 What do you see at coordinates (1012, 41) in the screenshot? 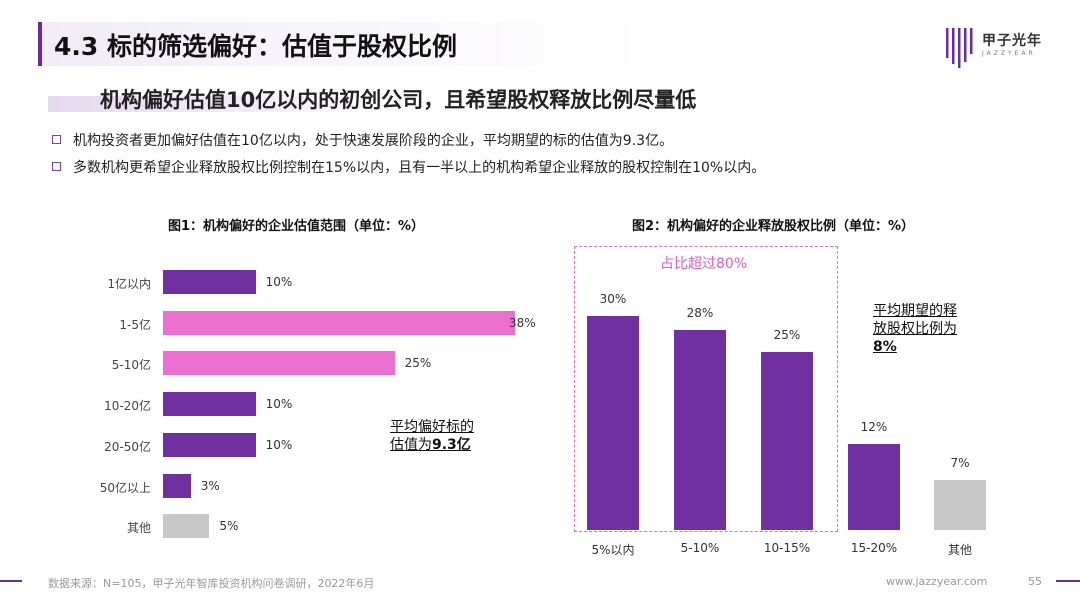
I see `logo-text: 甲子光年` at bounding box center [1012, 41].